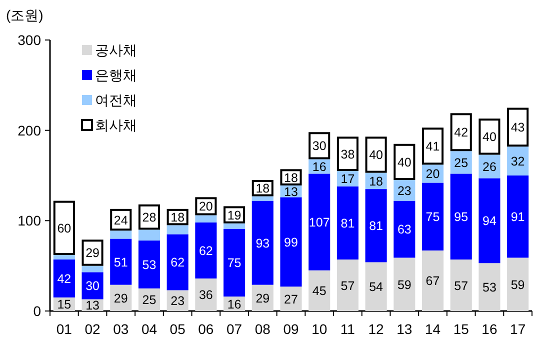 This screenshot has width=540, height=345. What do you see at coordinates (291, 329) in the screenshot?
I see `x-tick-label: 09` at bounding box center [291, 329].